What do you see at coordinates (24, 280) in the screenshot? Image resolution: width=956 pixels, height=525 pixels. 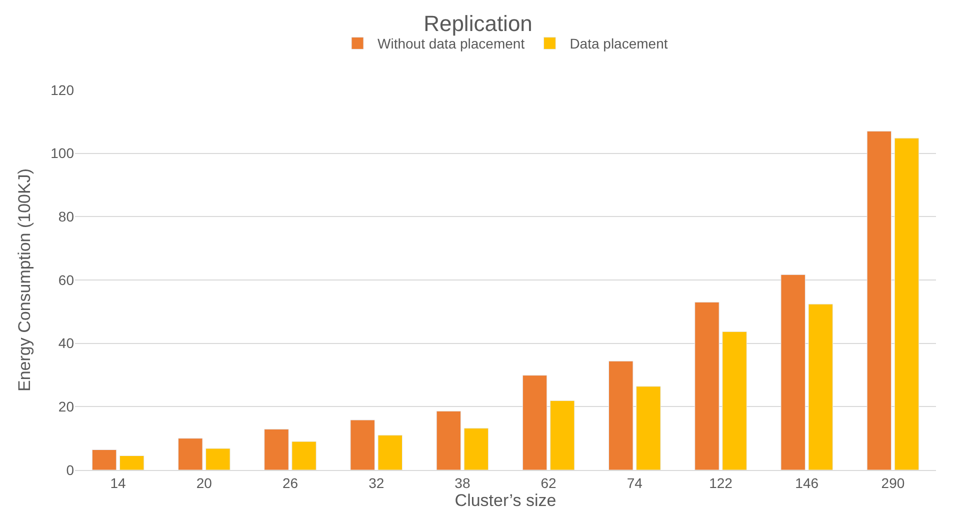 I see `y-axis-title: Energy Consumption (100KJ)` at bounding box center [24, 280].